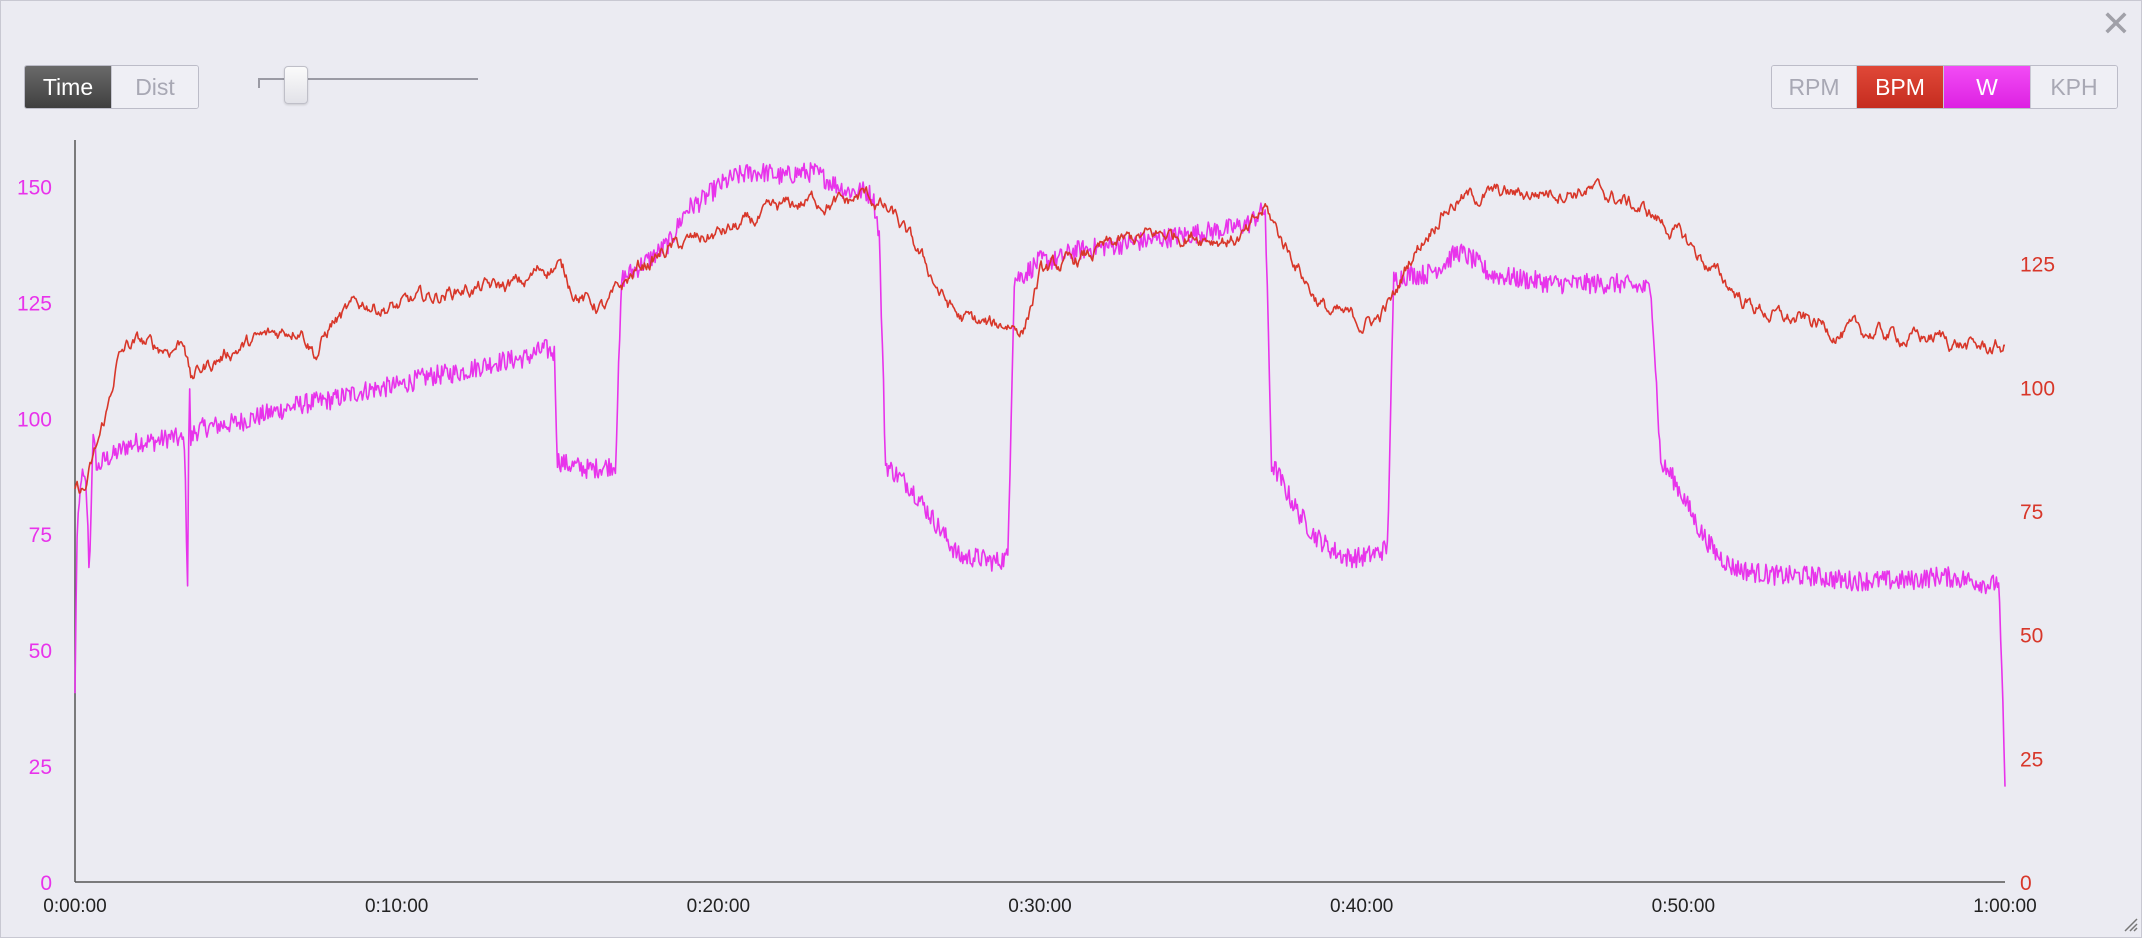  What do you see at coordinates (2037, 388) in the screenshot?
I see `y-right-tick-label: 100` at bounding box center [2037, 388].